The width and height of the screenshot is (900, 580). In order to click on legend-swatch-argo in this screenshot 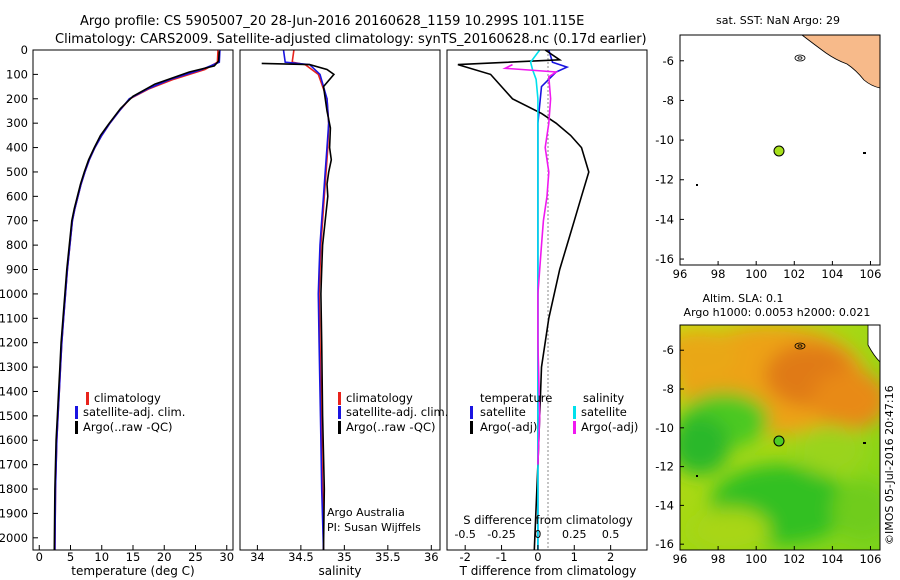, I will do `click(339, 427)`.